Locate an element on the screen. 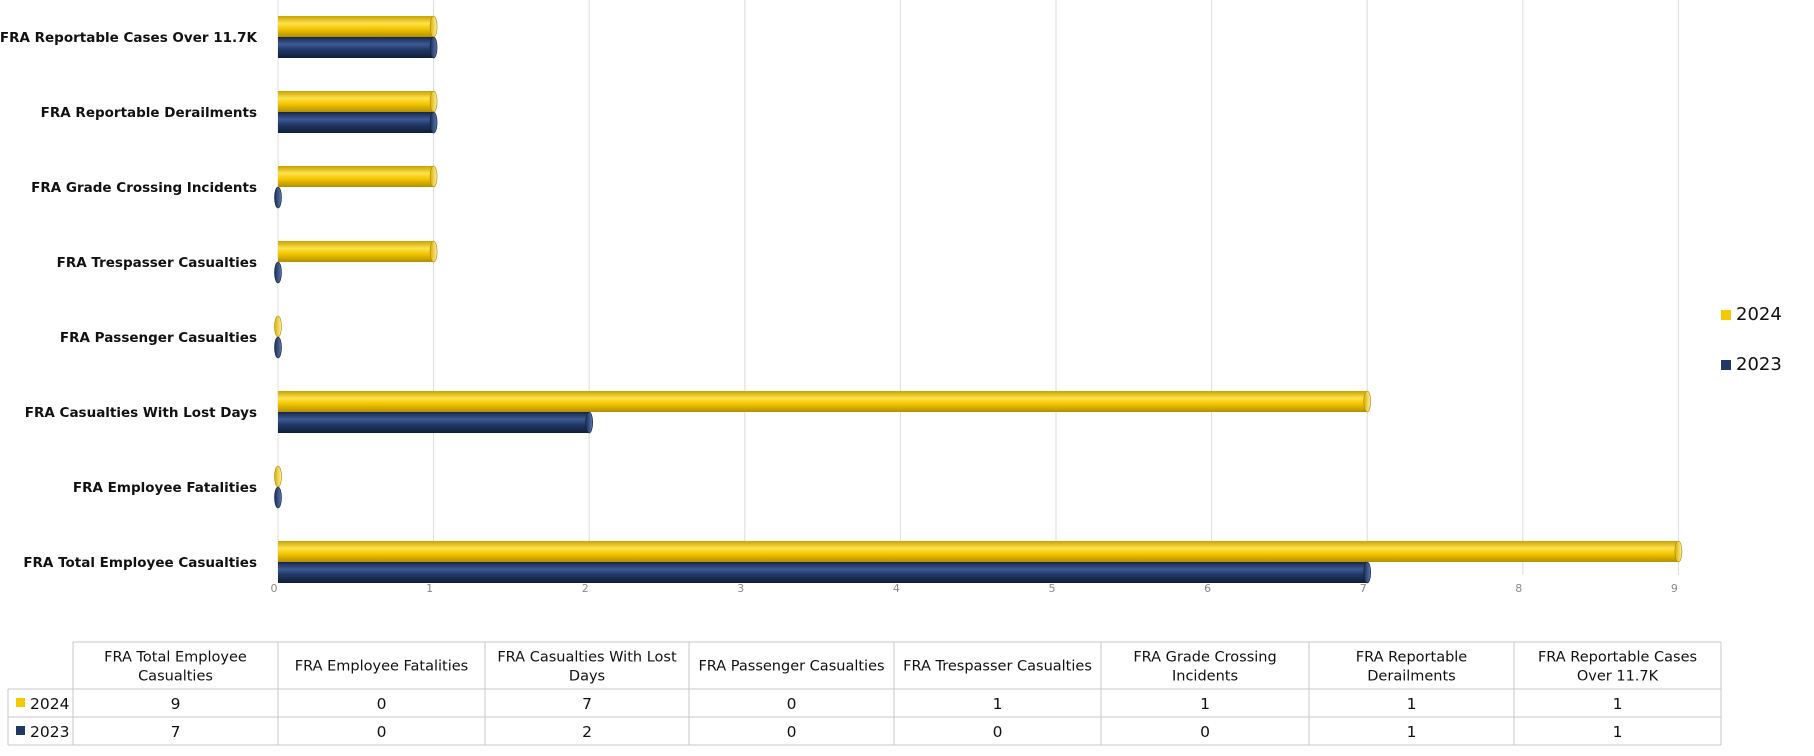  table-row: 2023 7 0 2 0 0 0 1 1 is located at coordinates (819, 732).